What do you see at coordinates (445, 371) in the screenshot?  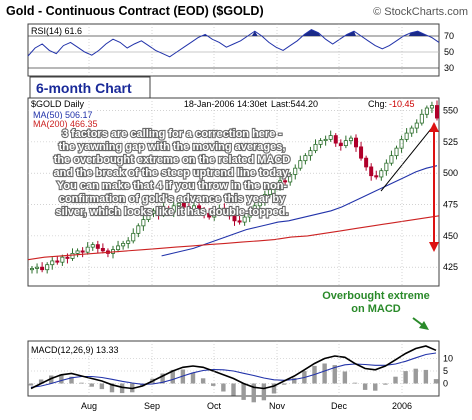 I see `macd-tick-label: 5` at bounding box center [445, 371].